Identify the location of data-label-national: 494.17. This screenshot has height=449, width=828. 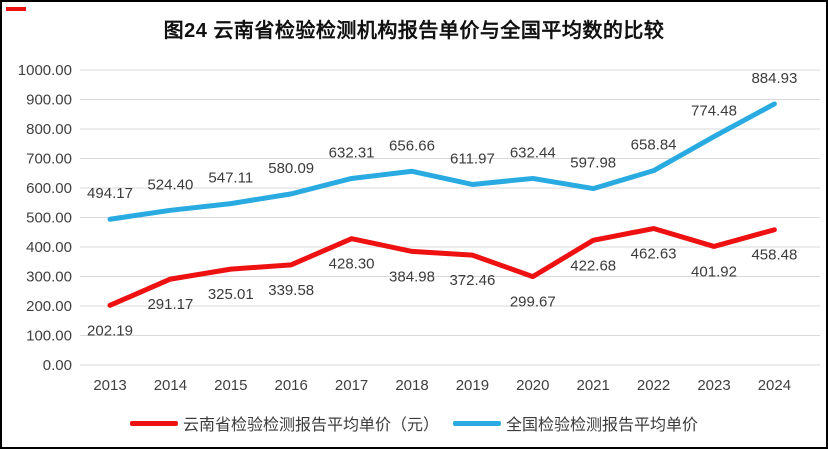
(110, 193).